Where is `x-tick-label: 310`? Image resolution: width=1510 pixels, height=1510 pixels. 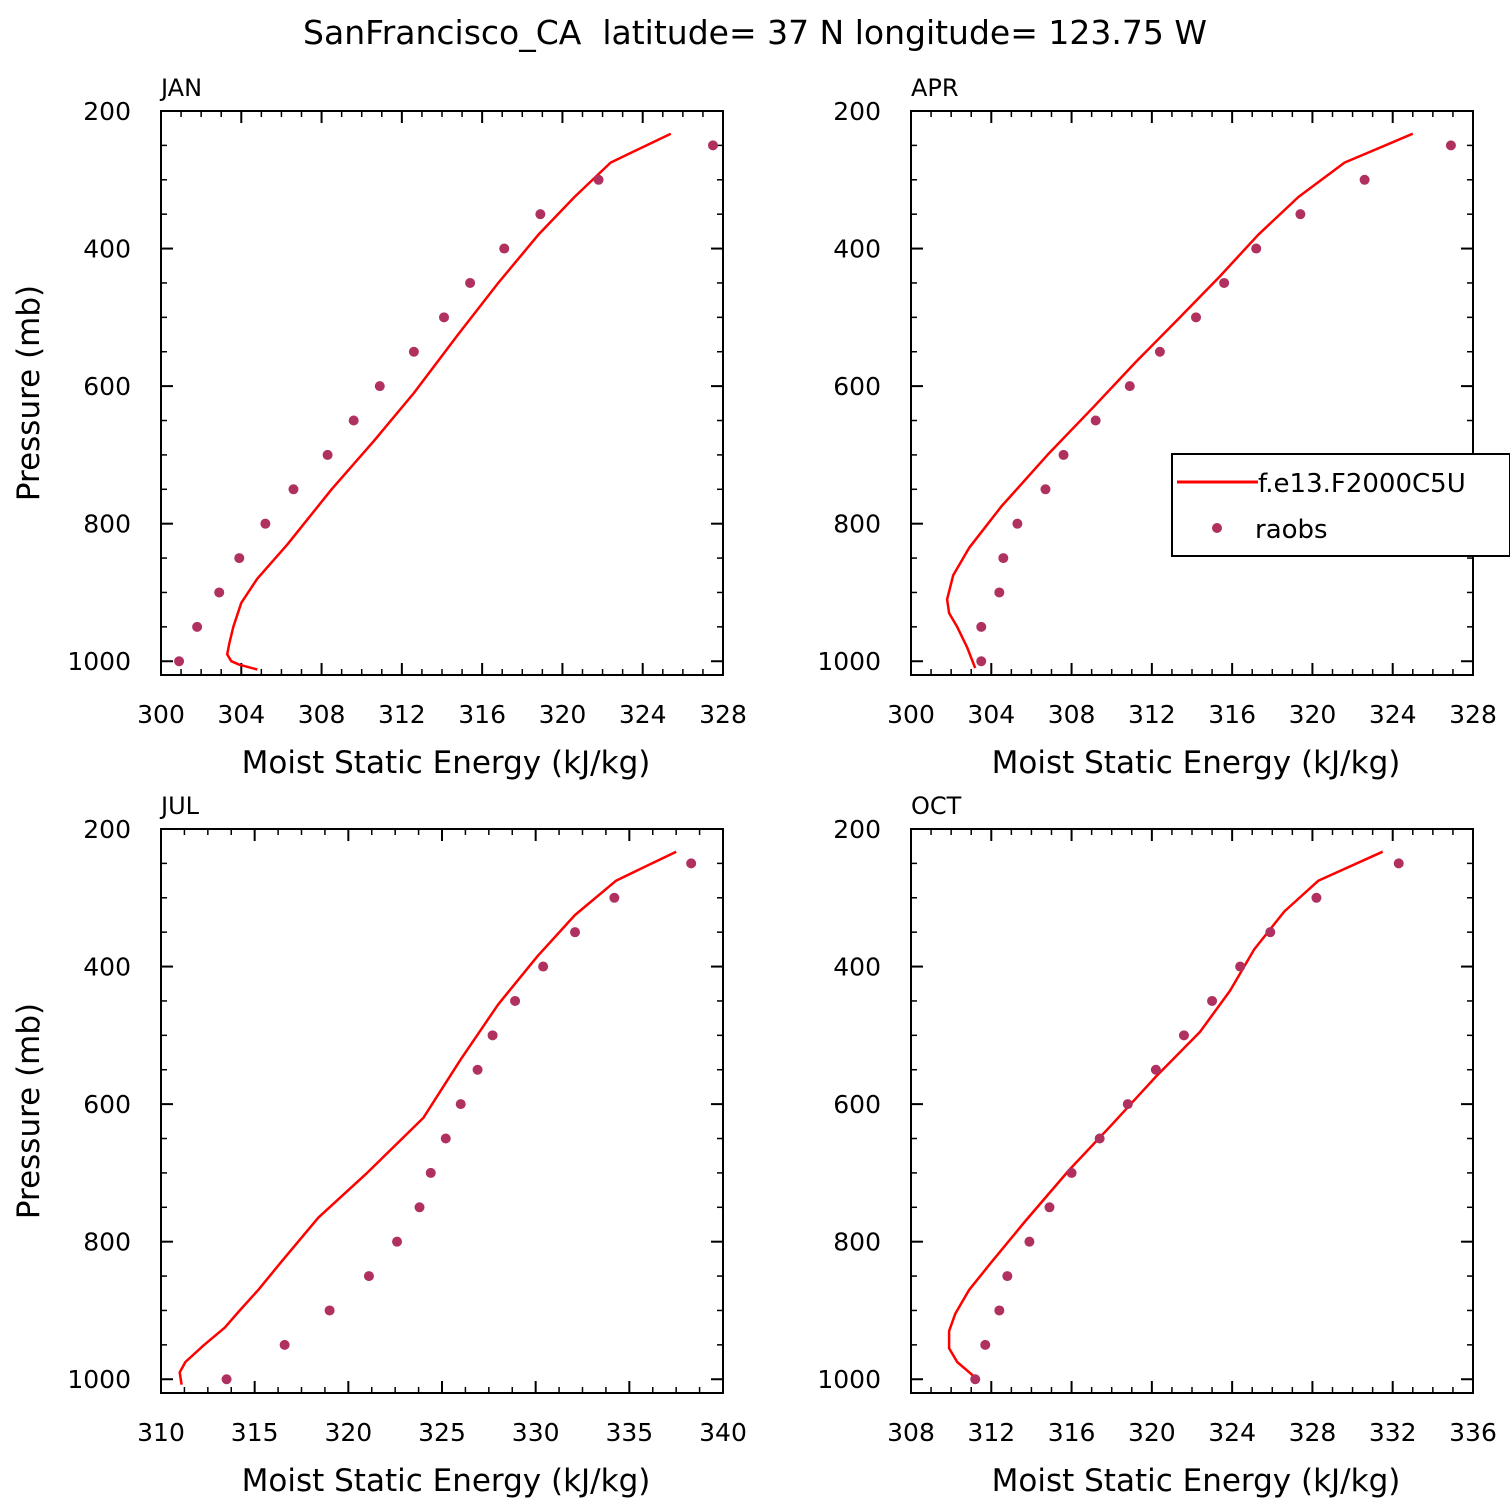
x-tick-label: 310 is located at coordinates (161, 1432).